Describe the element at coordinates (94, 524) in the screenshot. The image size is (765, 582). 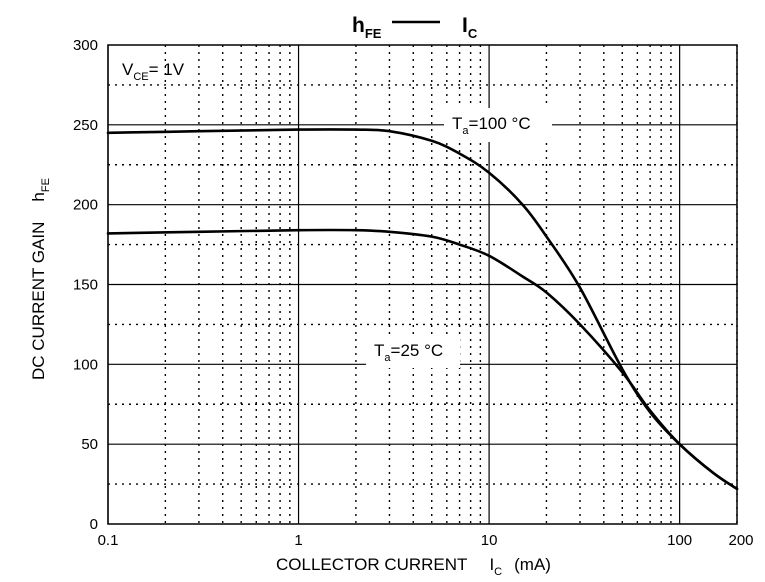
I see `y-tick-label: 0` at that location.